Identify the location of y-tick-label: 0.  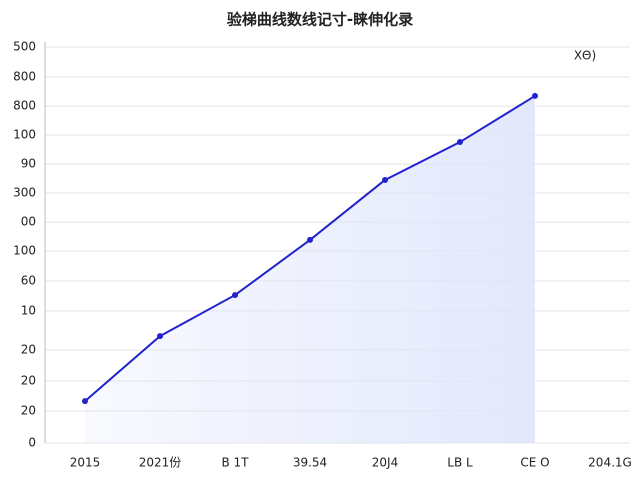
(32, 443).